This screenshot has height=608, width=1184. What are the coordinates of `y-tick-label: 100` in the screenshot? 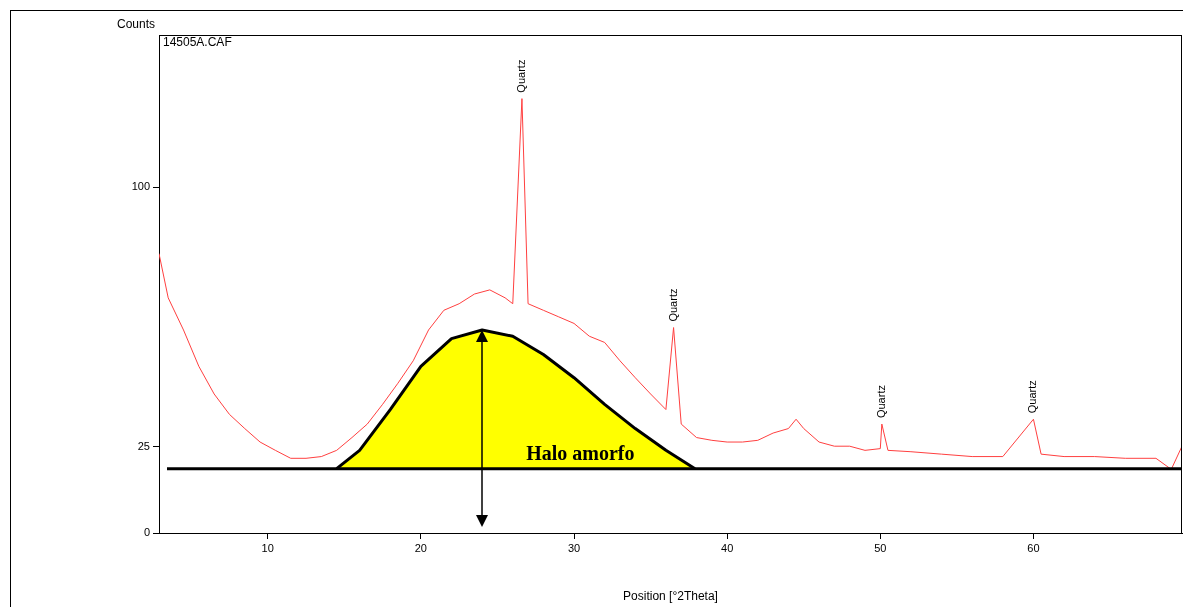 It's located at (140, 186).